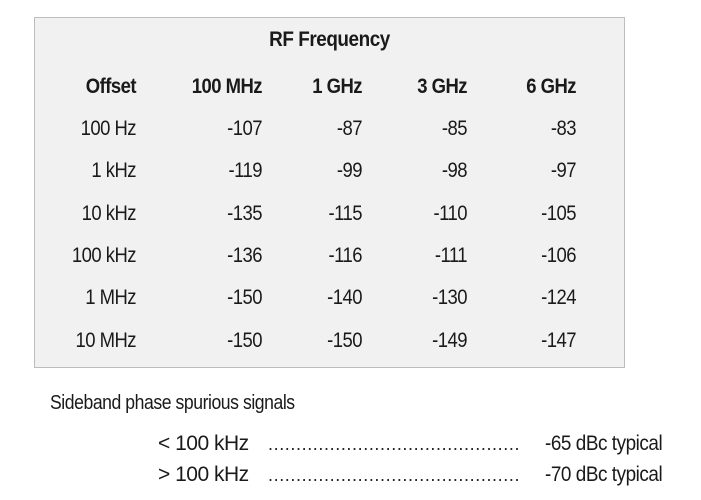  Describe the element at coordinates (105, 340) in the screenshot. I see `offset-cell: 10 MHz` at that location.